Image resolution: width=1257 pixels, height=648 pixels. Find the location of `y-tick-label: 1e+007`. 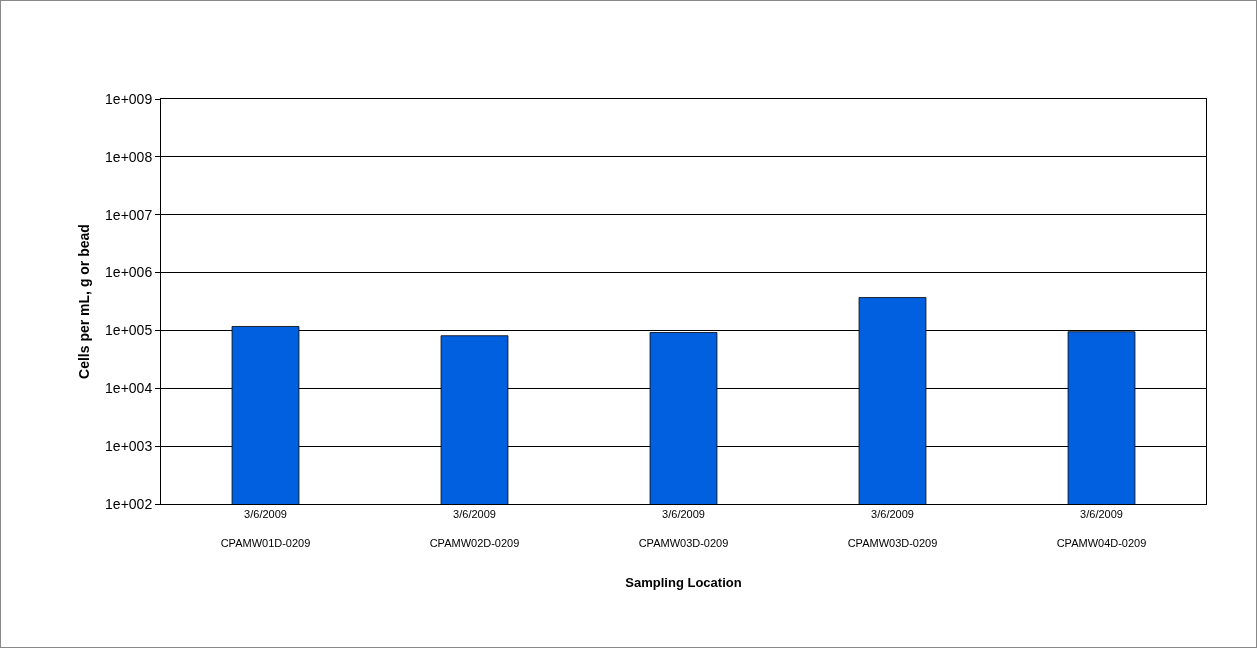

y-tick-label: 1e+007 is located at coordinates (129, 214).